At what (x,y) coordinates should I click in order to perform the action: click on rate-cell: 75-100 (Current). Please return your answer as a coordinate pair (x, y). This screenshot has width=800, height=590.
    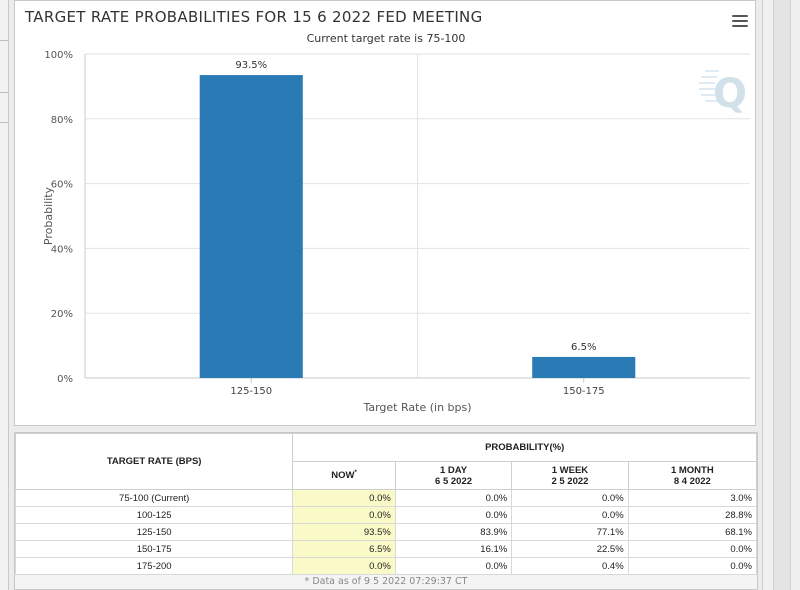
    Looking at the image, I should click on (154, 498).